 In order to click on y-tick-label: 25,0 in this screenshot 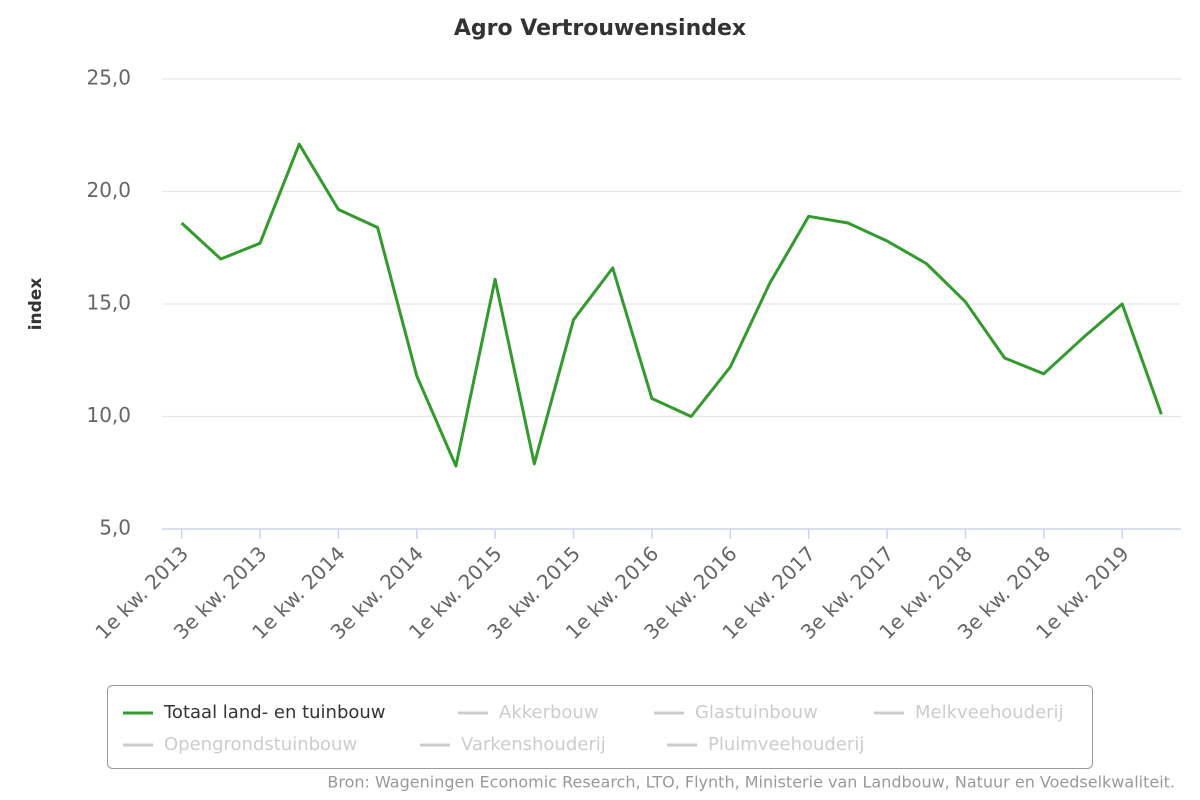, I will do `click(108, 78)`.